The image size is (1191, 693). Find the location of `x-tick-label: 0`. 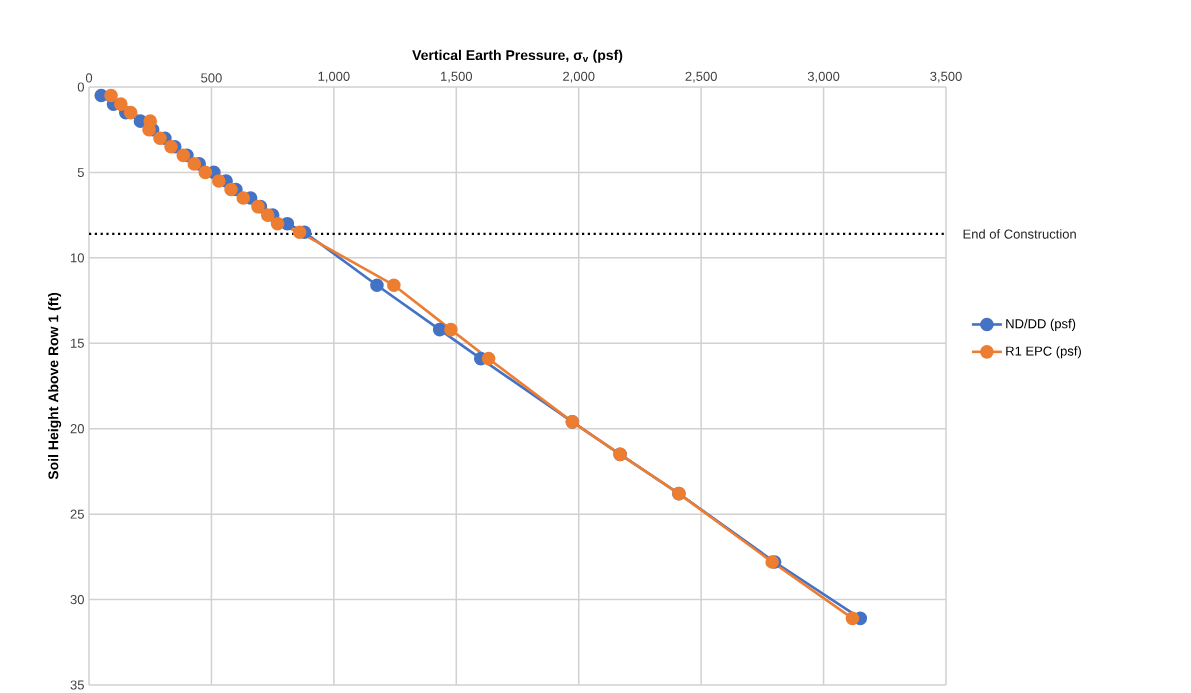

x-tick-label: 0 is located at coordinates (89, 78).